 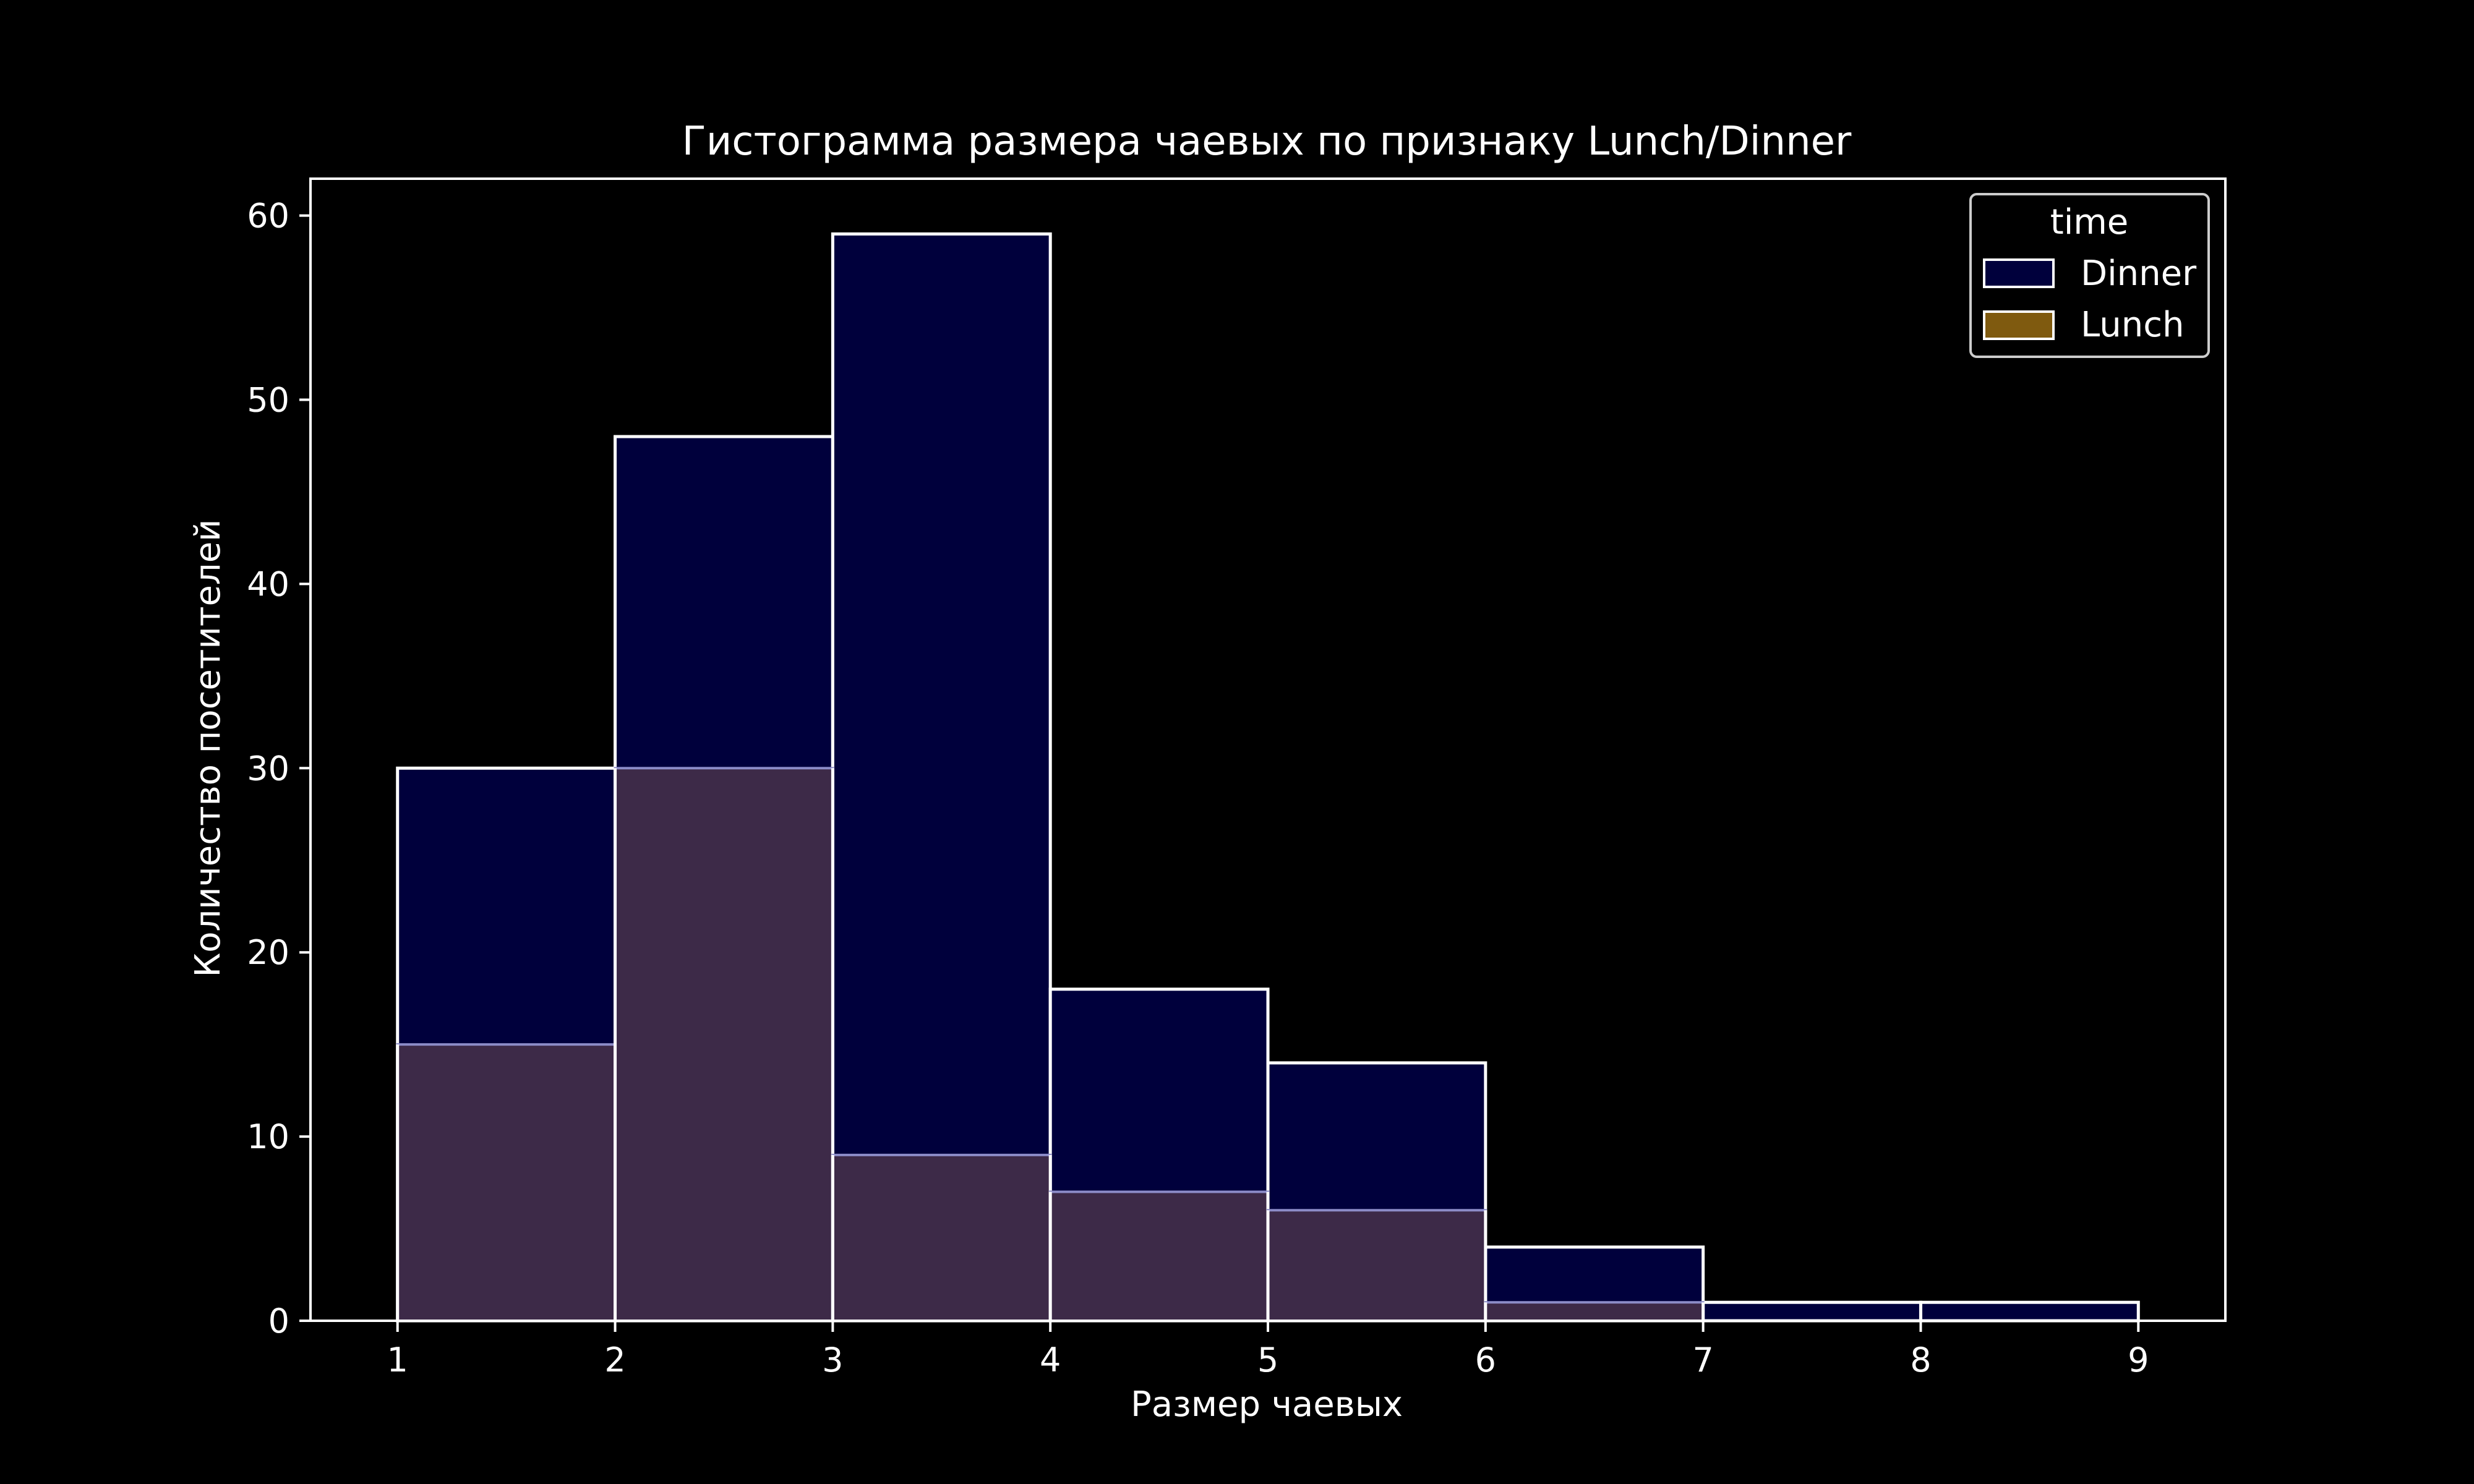 What do you see at coordinates (1920, 1360) in the screenshot?
I see `x-tick-label: 8` at bounding box center [1920, 1360].